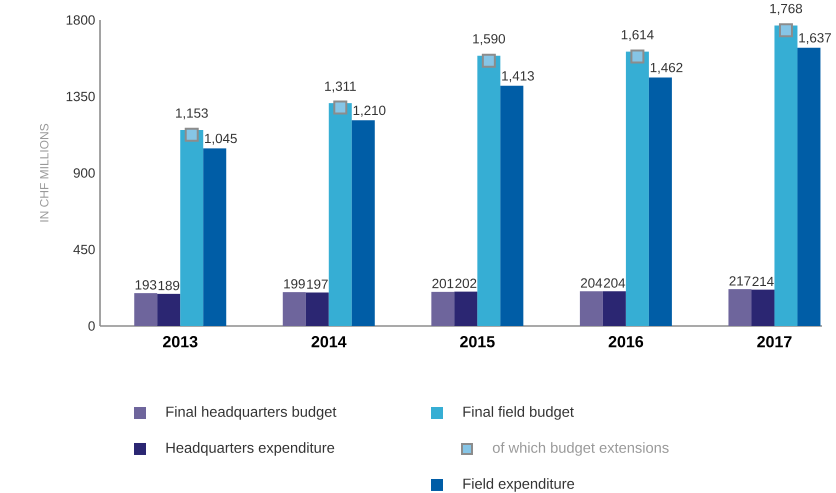 The height and width of the screenshot is (493, 836). What do you see at coordinates (192, 114) in the screenshot?
I see `data-label: 1,153` at bounding box center [192, 114].